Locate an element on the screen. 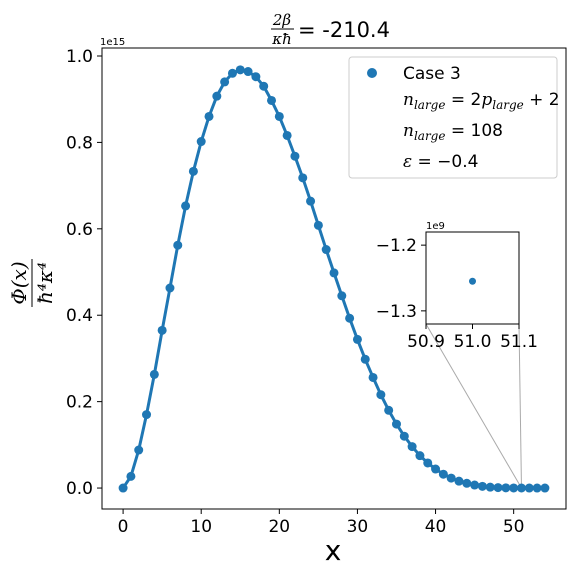 The image size is (576, 576). inset: 1e9 50.9 51.0 51.1 −1.2 −1.3 is located at coordinates (457, 286).